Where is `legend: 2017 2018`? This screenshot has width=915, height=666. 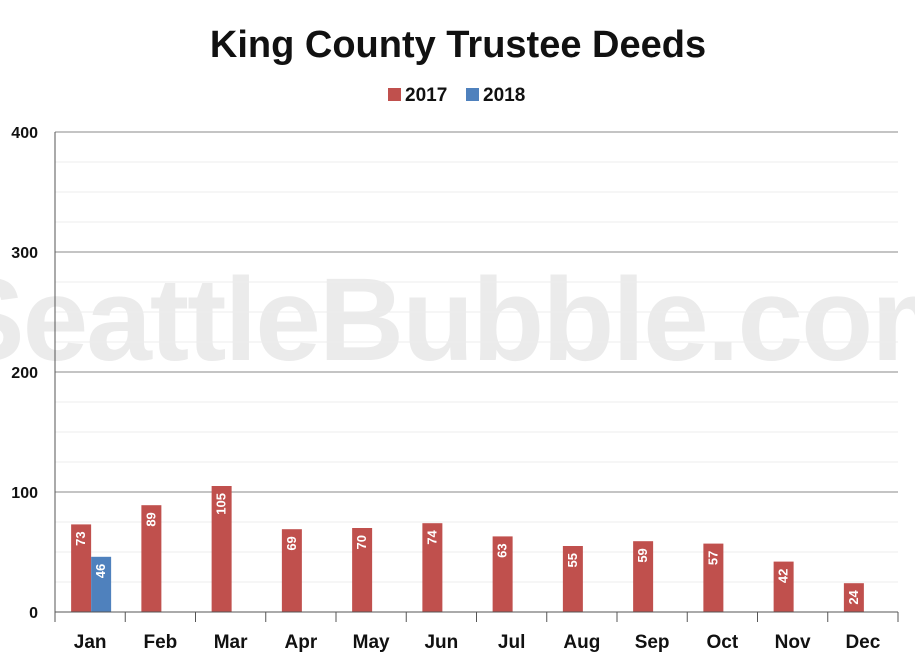
legend: 2017 2018 is located at coordinates (456, 95).